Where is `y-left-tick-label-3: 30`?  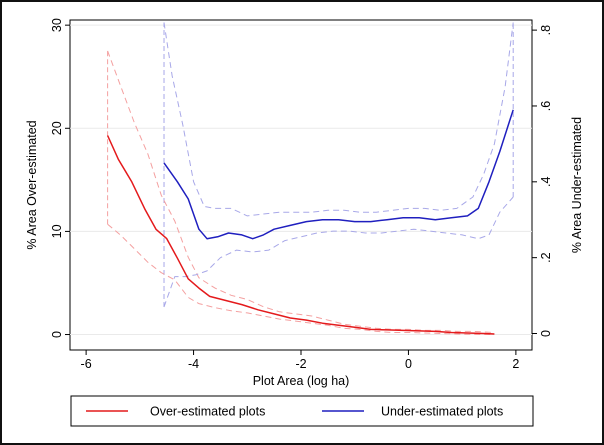
y-left-tick-label-3: 30 is located at coordinates (57, 25).